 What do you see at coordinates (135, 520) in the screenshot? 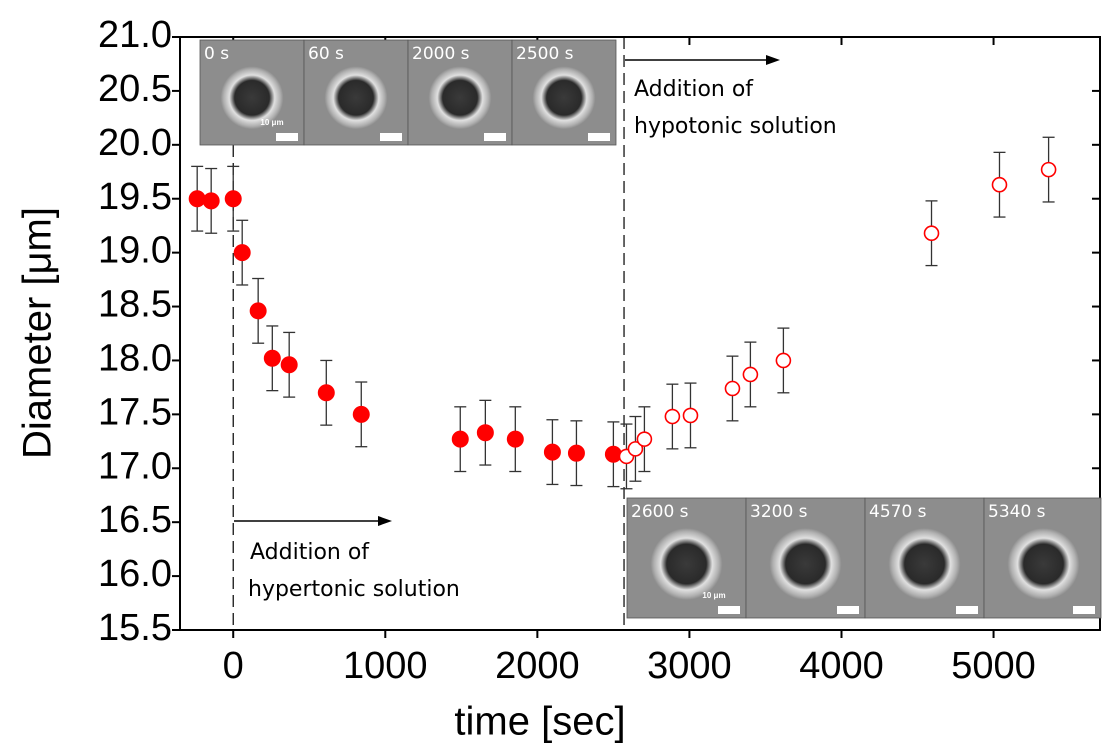
I see `y-tick-label: 16.5` at bounding box center [135, 520].